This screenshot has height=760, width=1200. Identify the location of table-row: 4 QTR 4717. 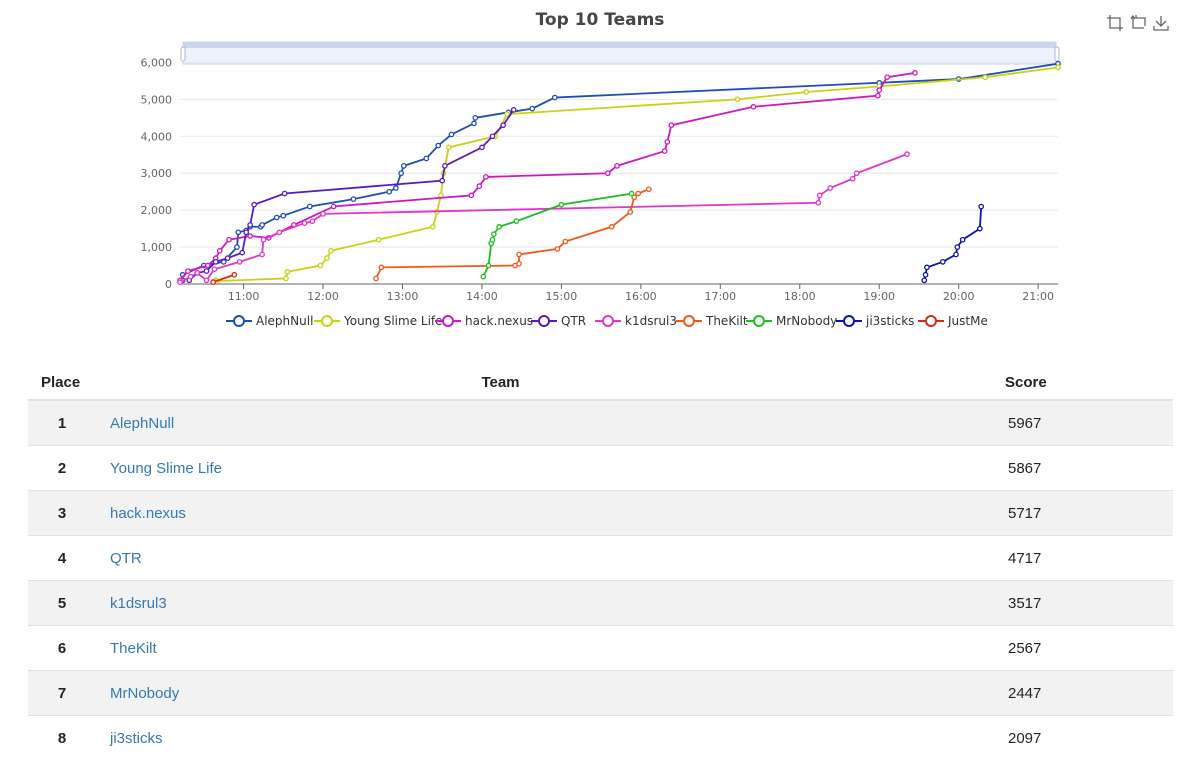
(600, 558).